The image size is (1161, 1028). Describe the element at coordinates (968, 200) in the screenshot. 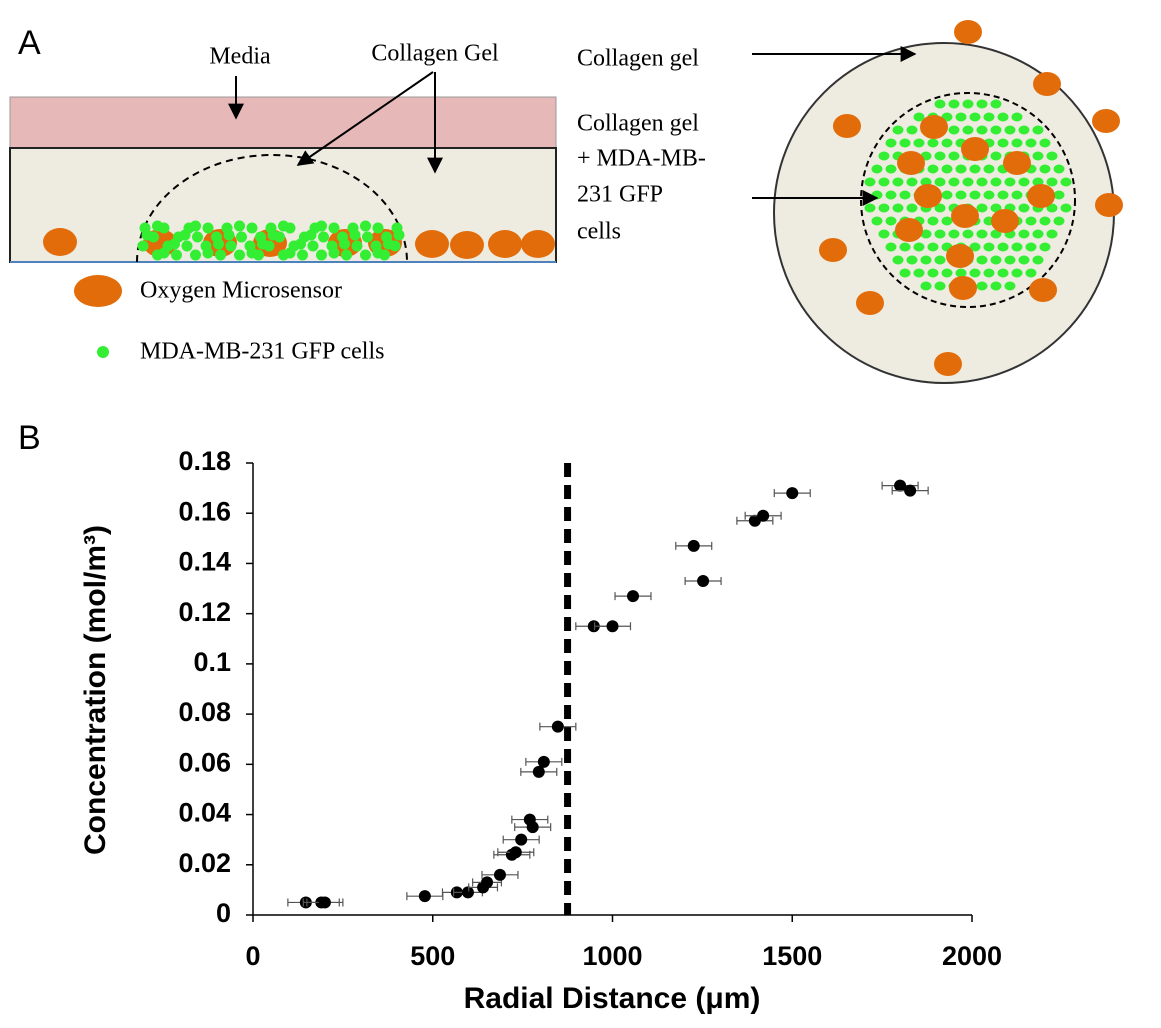

I see `core-outline` at that location.